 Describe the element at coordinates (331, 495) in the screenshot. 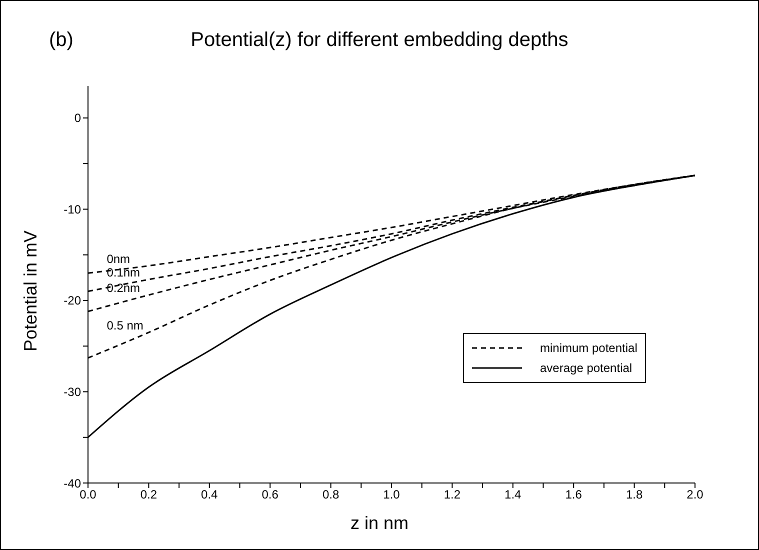

I see `x-tick-label: 0.8` at that location.